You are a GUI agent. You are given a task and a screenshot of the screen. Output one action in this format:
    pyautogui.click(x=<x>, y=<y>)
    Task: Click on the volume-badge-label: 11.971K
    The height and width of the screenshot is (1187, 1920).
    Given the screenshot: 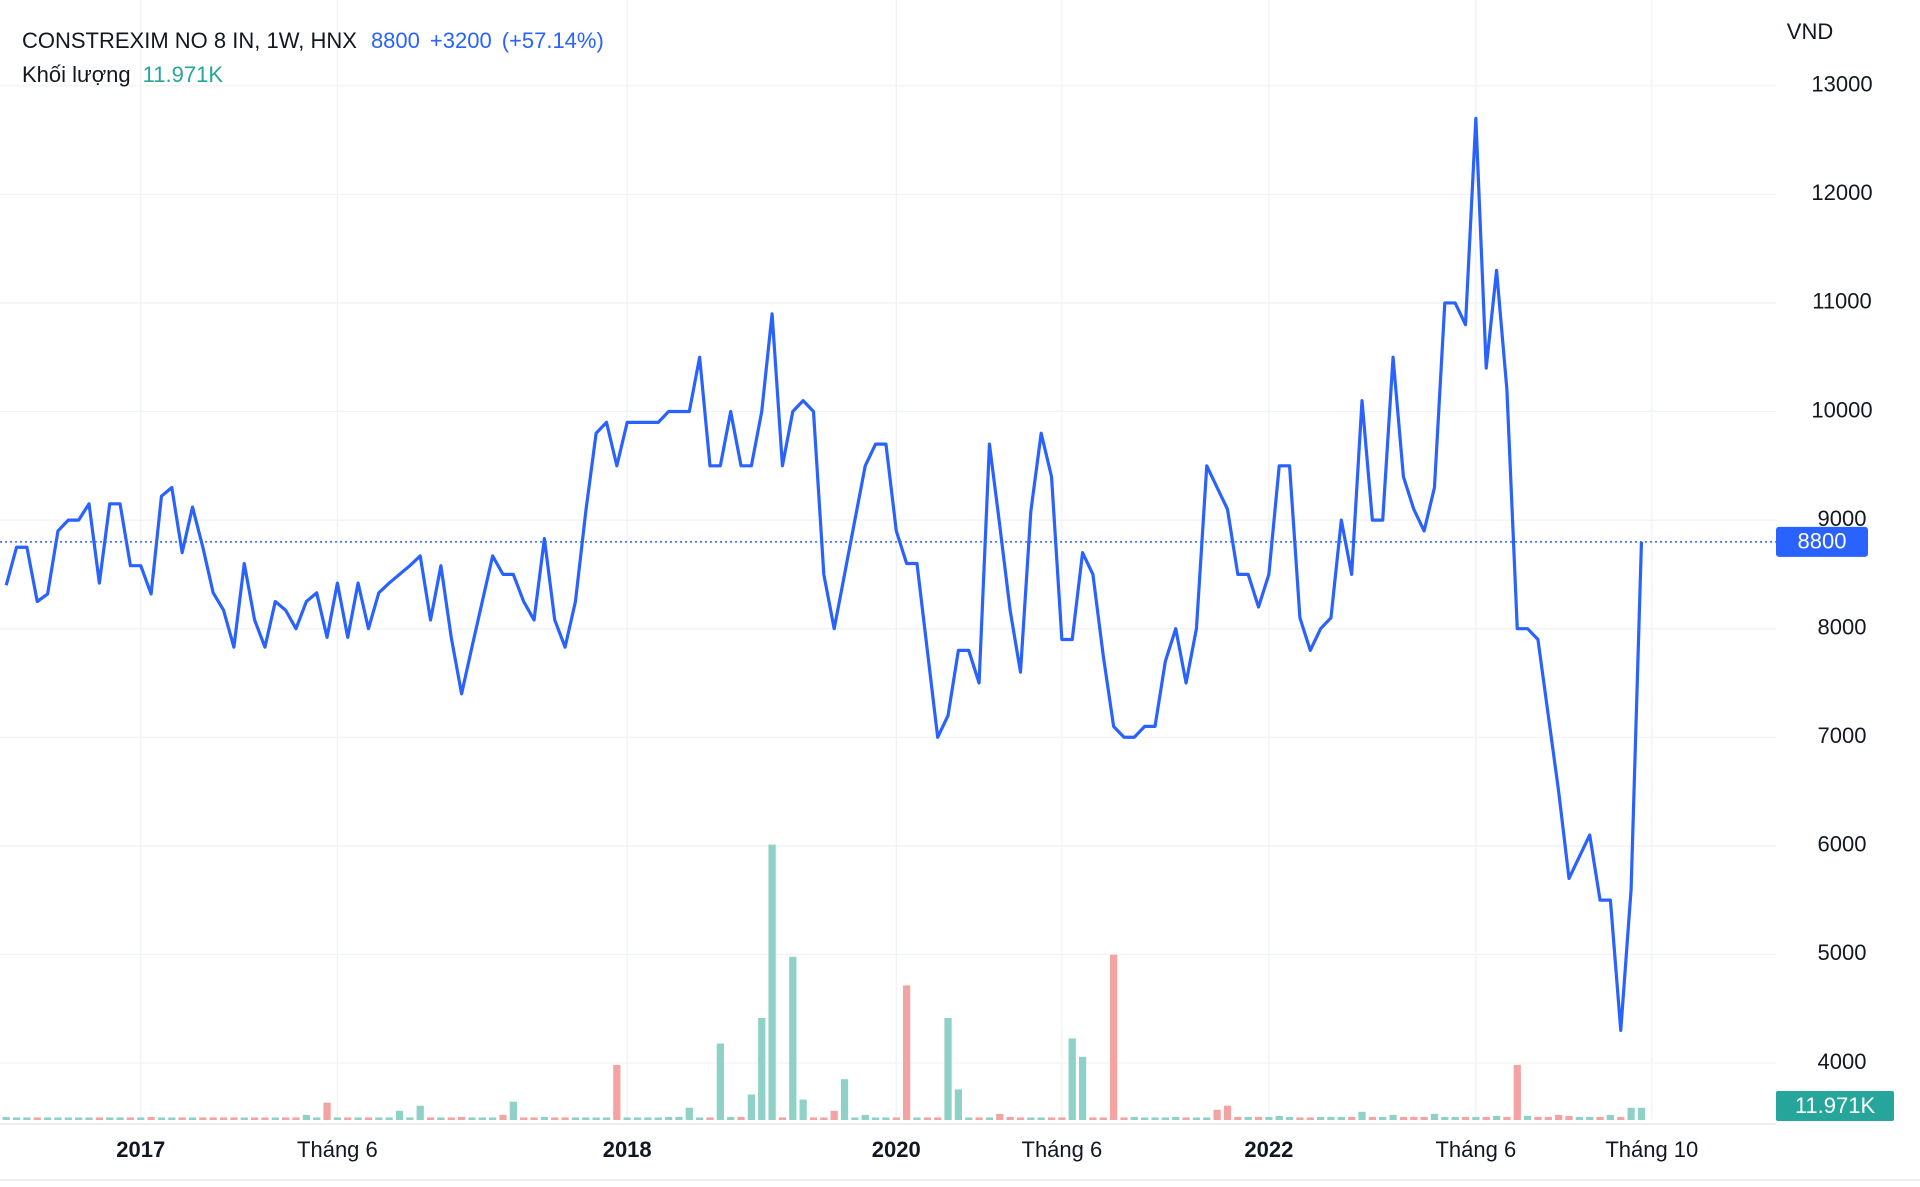 What is the action you would take?
    pyautogui.click(x=1835, y=1105)
    